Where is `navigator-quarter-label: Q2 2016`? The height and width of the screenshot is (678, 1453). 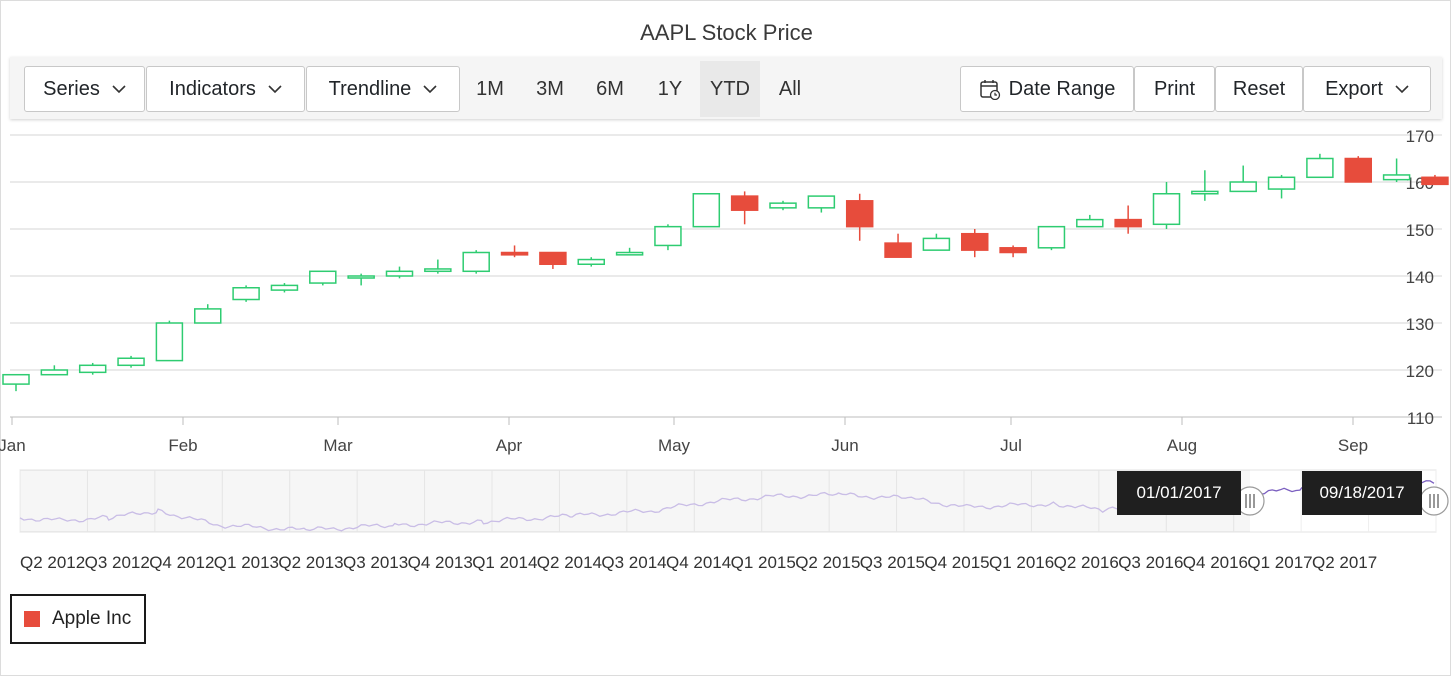
navigator-quarter-label: Q2 2016 is located at coordinates (1086, 562).